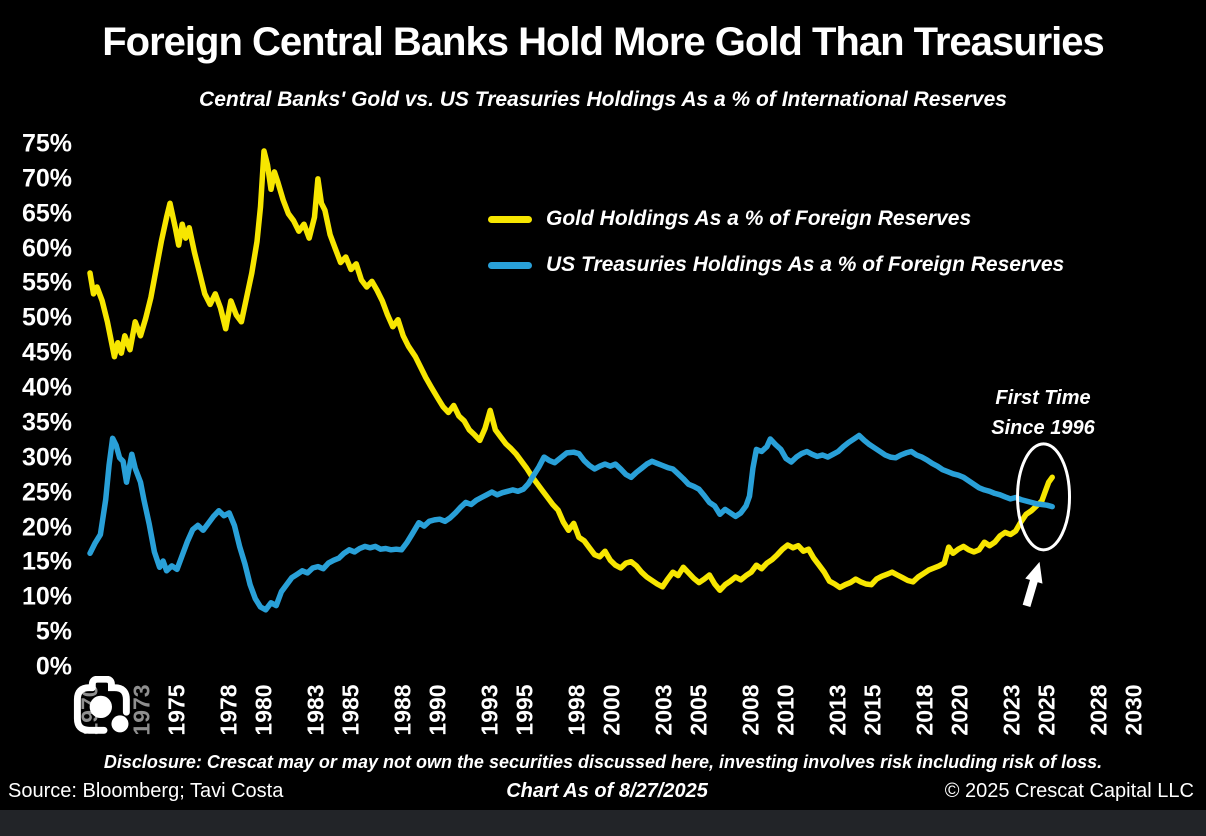 The height and width of the screenshot is (836, 1206). I want to click on x-tick-label: 1990, so click(437, 710).